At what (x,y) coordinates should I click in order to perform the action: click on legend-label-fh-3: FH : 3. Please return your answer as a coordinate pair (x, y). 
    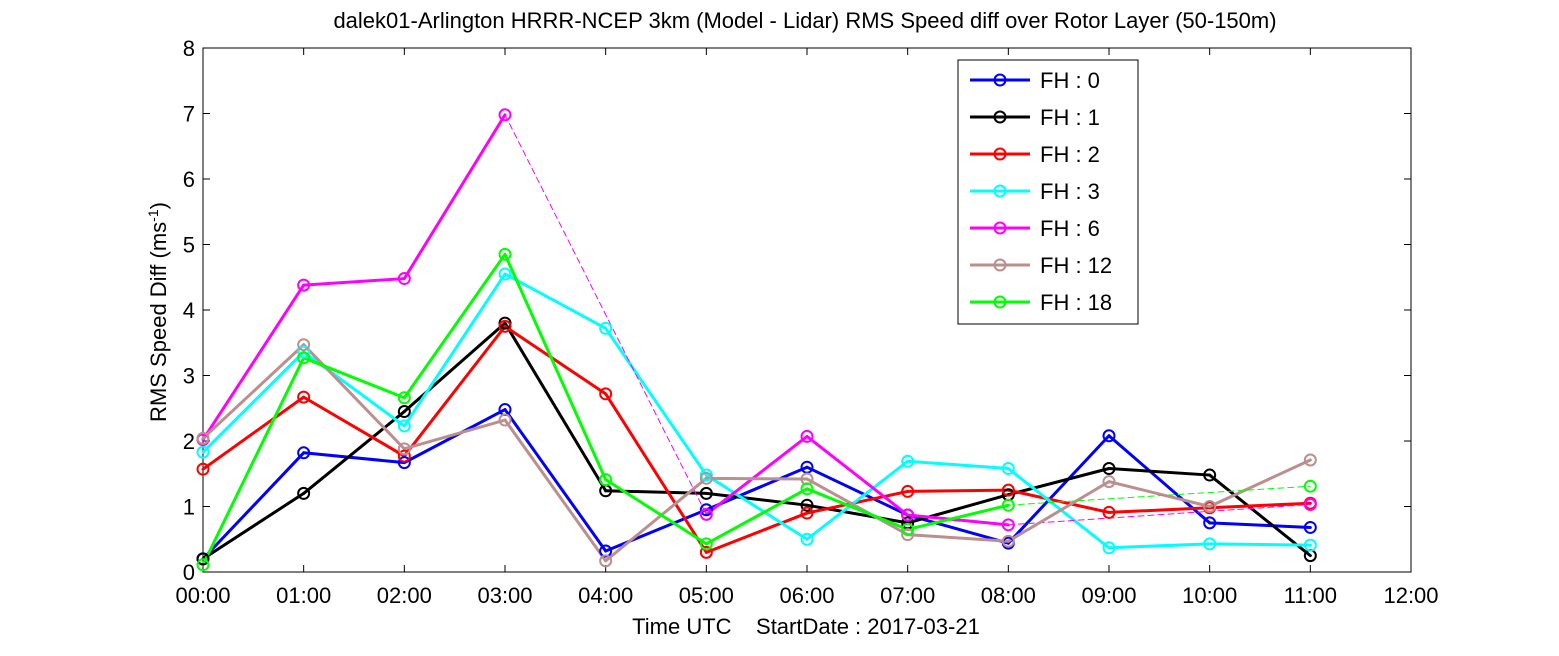
    Looking at the image, I should click on (1070, 191).